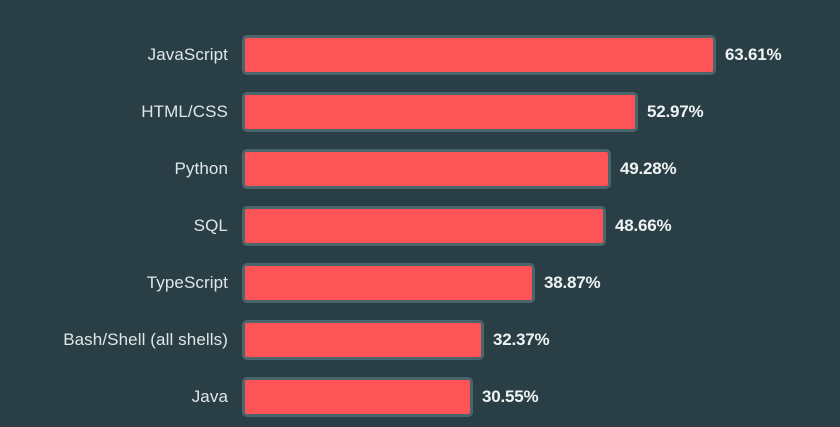 The width and height of the screenshot is (840, 427). I want to click on value-label: 38.87%, so click(572, 282).